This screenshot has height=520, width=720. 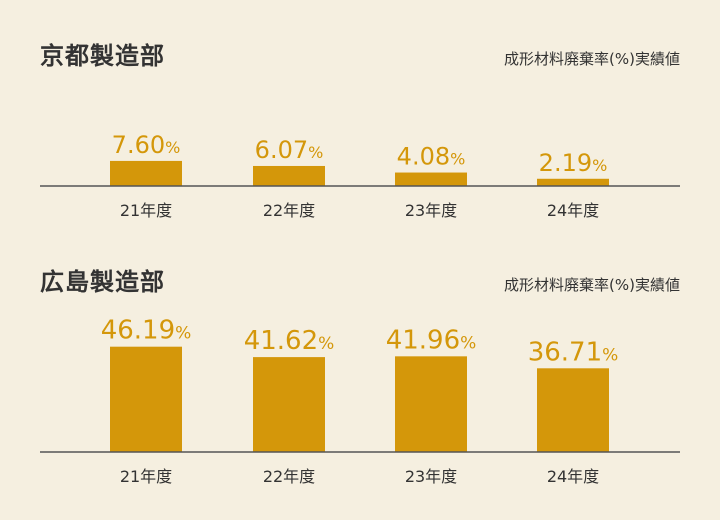 What do you see at coordinates (431, 157) in the screenshot?
I see `bar-value-label: 4.08%` at bounding box center [431, 157].